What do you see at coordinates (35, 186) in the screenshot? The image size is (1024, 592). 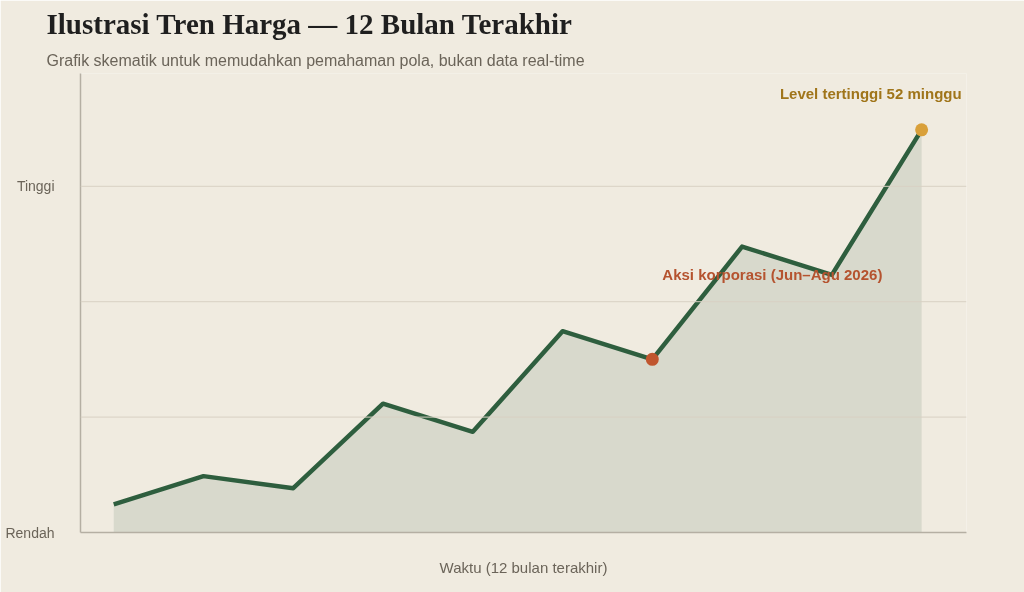 I see `text: Tinggi` at bounding box center [35, 186].